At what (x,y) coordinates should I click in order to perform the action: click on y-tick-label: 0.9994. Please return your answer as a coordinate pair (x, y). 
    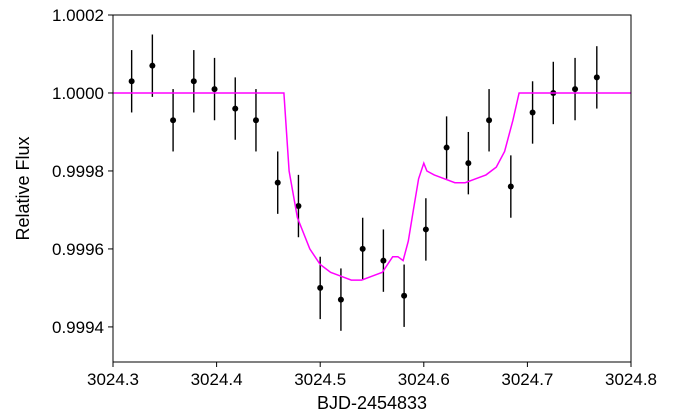
    Looking at the image, I should click on (78, 327).